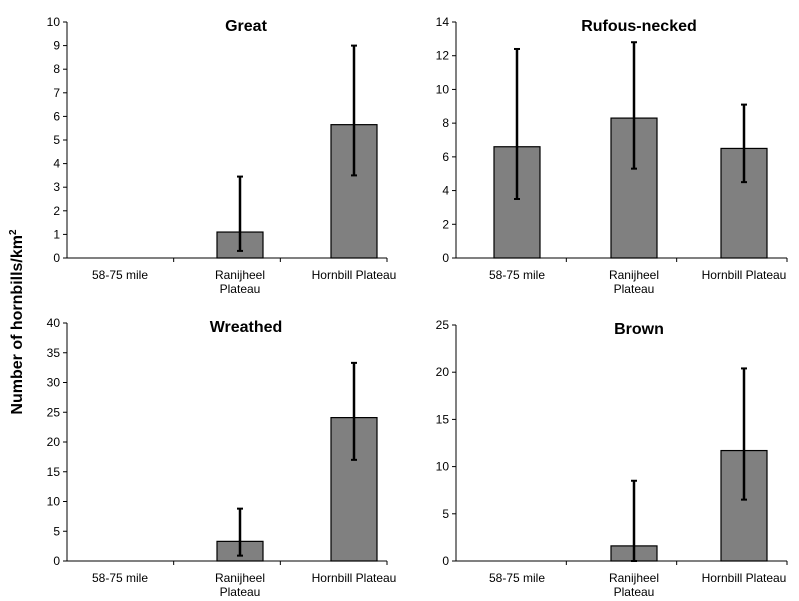 Image resolution: width=799 pixels, height=601 pixels. I want to click on y-tick-label: 14, so click(443, 22).